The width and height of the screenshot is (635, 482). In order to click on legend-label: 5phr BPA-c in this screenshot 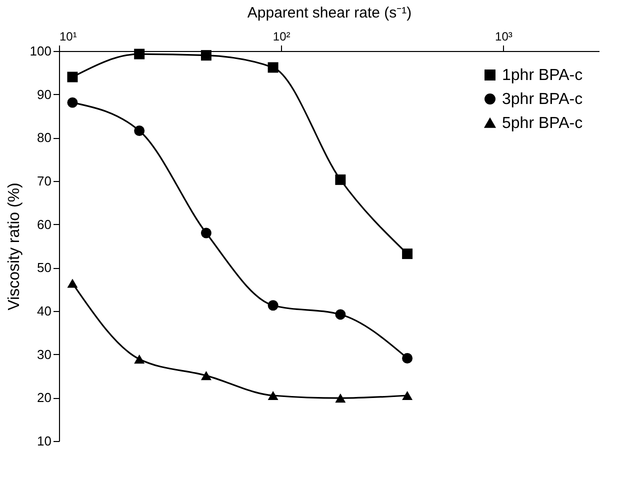, I will do `click(542, 123)`.